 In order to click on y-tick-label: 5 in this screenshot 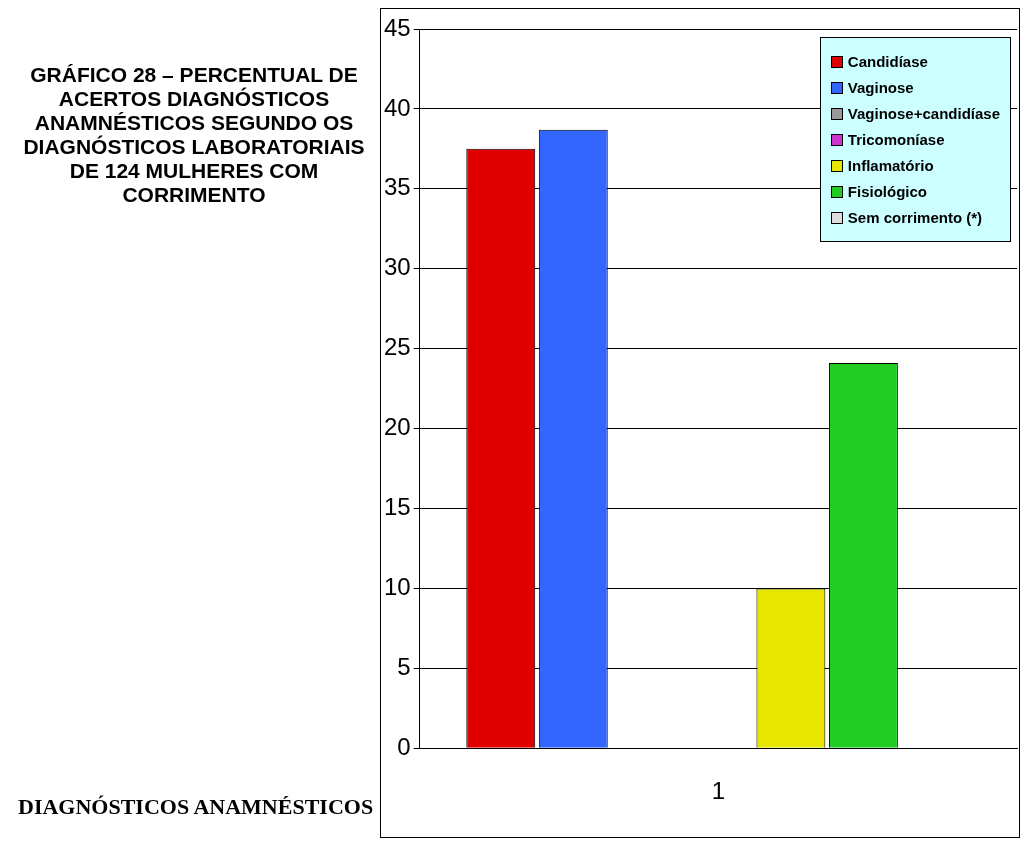, I will do `click(404, 666)`.